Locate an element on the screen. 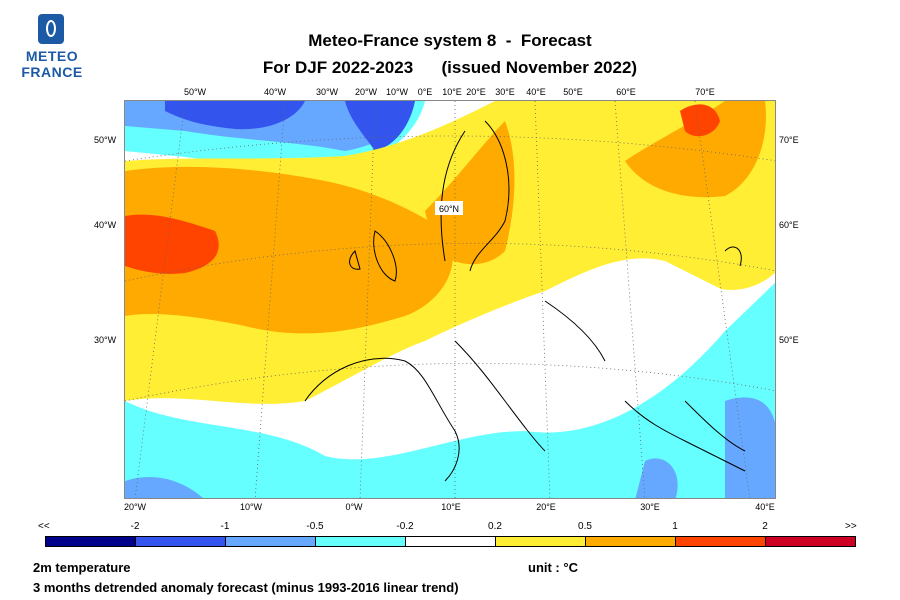 The width and height of the screenshot is (900, 600). top-longitude-tick: 10°E is located at coordinates (452, 92).